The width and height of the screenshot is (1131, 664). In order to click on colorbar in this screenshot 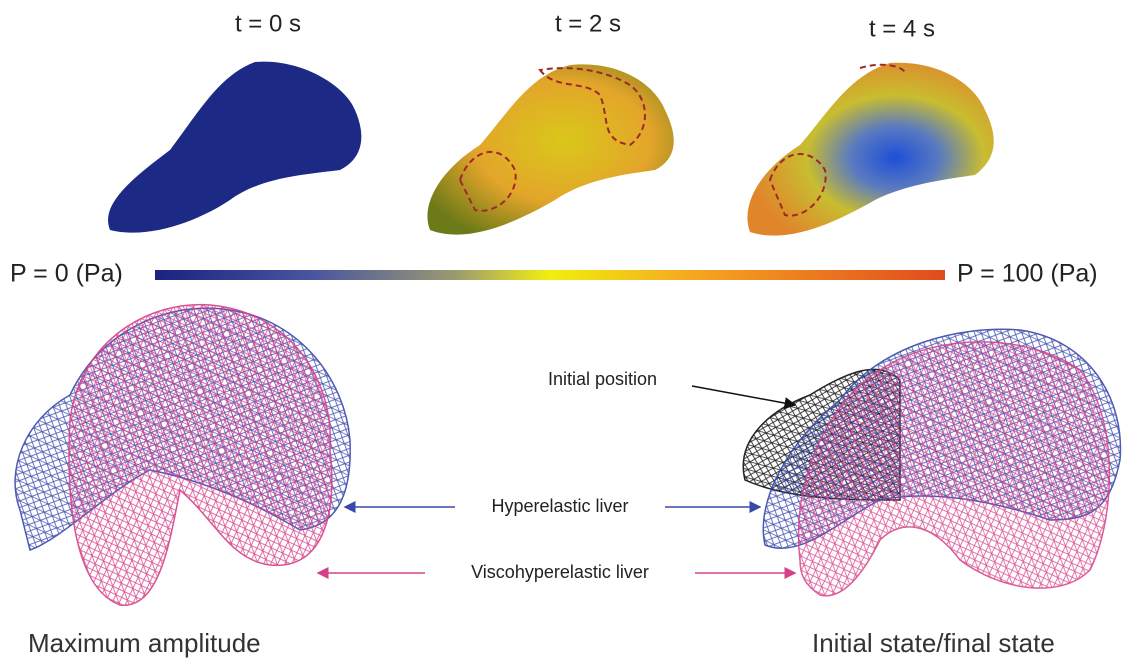, I will do `click(550, 275)`.